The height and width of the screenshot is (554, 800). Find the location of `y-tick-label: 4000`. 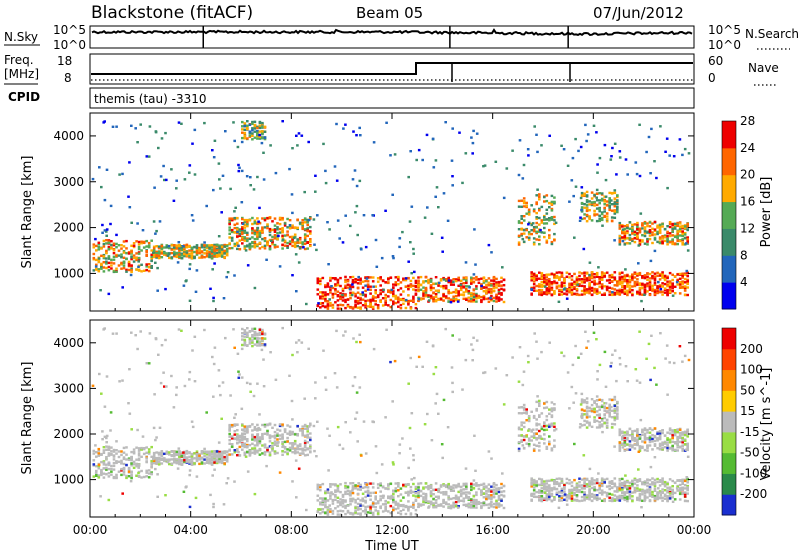

y-tick-label: 4000 is located at coordinates (68, 136).